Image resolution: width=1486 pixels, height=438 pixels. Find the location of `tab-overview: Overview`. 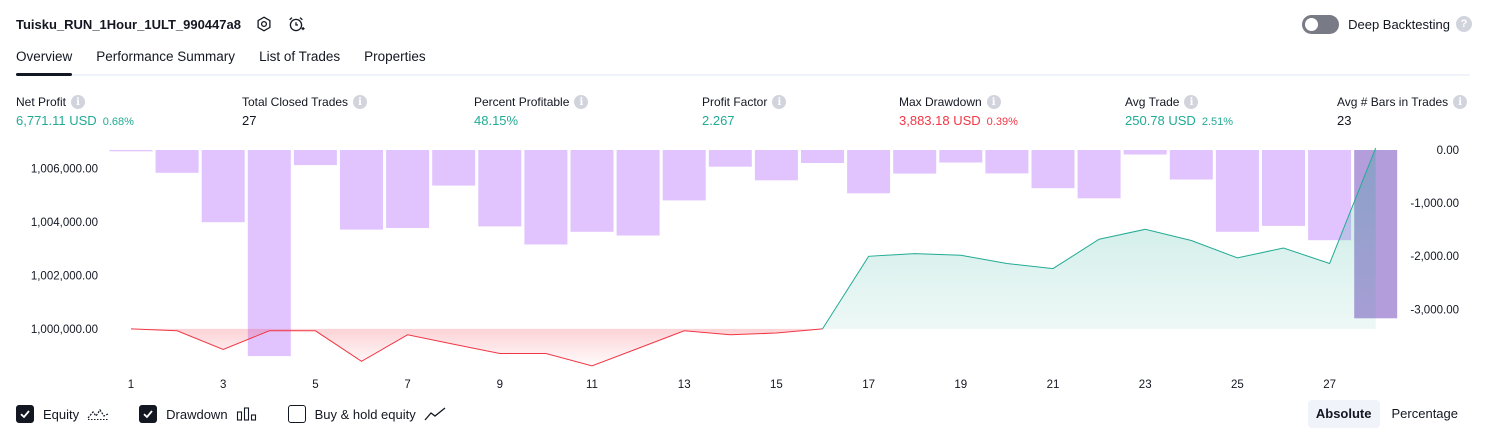

tab-overview: Overview is located at coordinates (44, 60).